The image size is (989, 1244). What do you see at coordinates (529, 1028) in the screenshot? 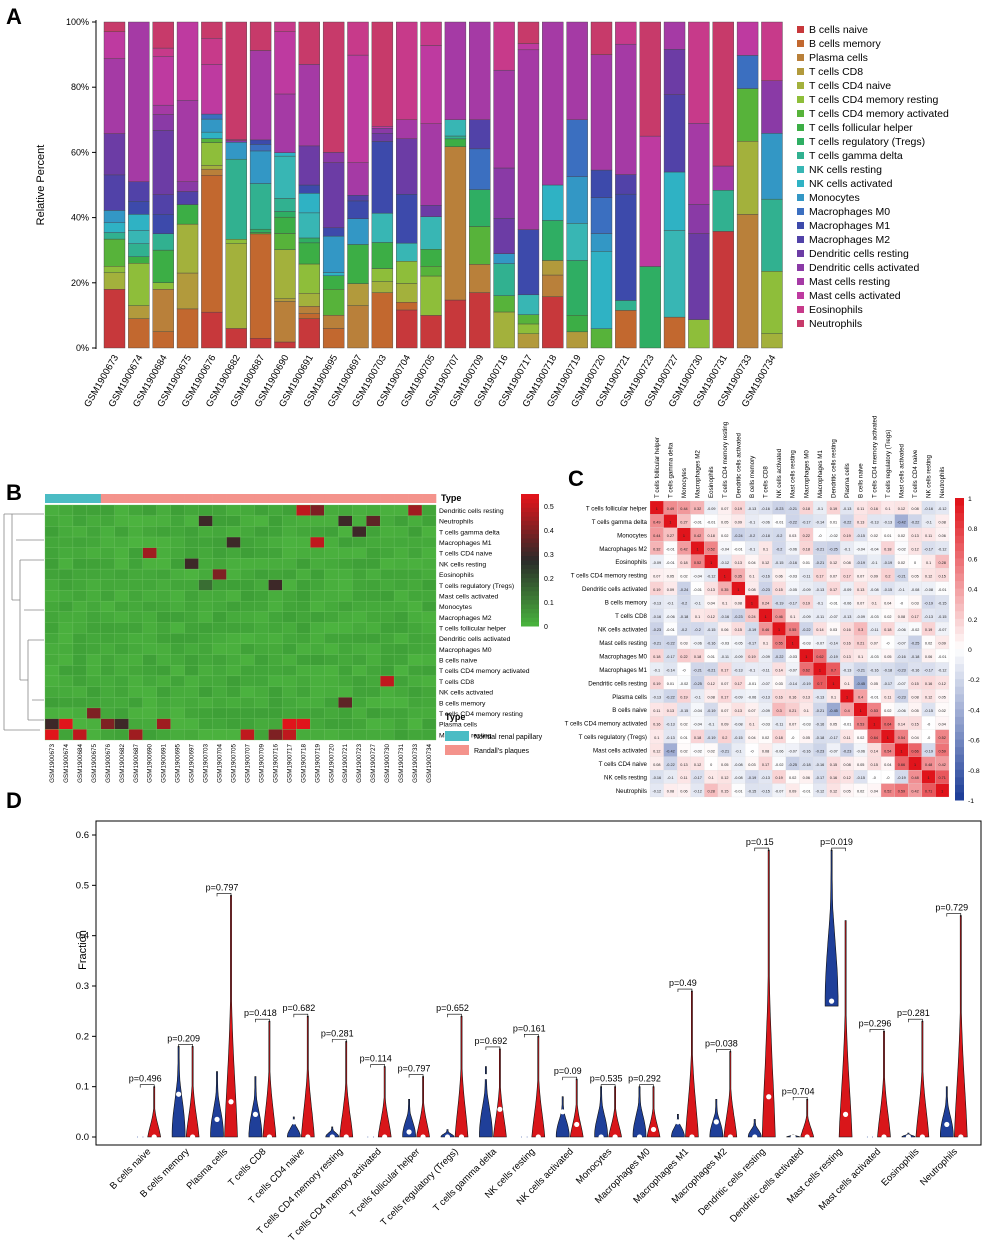
I see `p-value-label: p=0.161` at bounding box center [529, 1028].